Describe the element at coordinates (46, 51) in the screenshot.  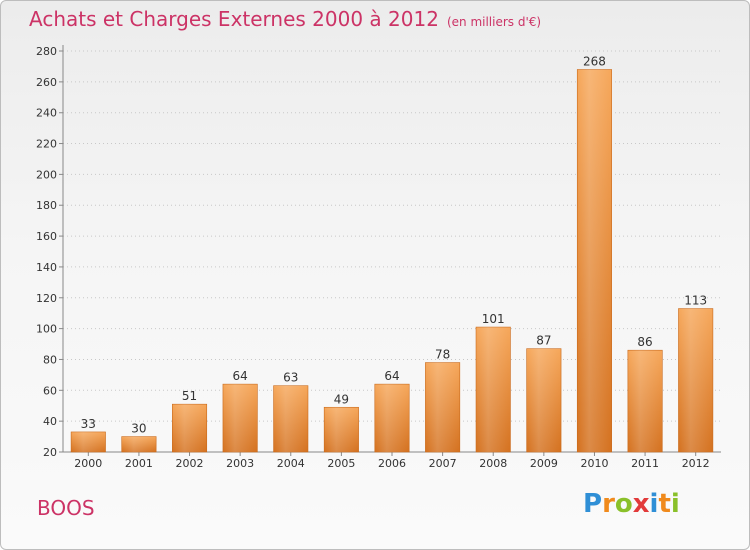
I see `y-tick-label: 280` at that location.